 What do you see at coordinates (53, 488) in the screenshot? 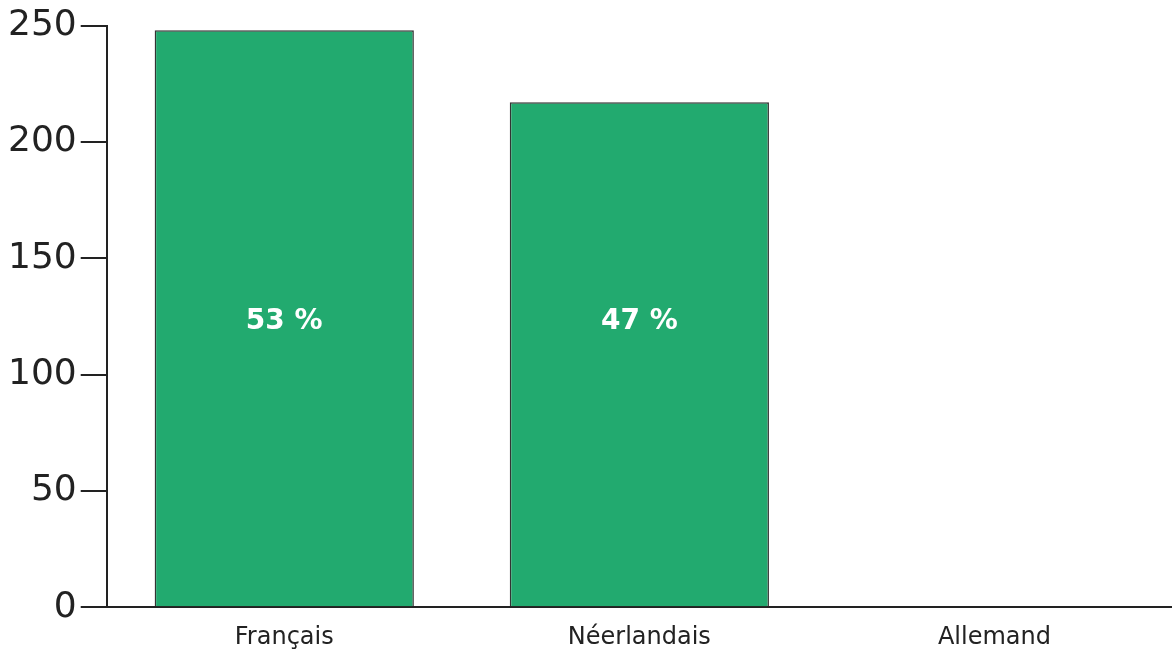
I see `y-tick-label: 50` at bounding box center [53, 488].